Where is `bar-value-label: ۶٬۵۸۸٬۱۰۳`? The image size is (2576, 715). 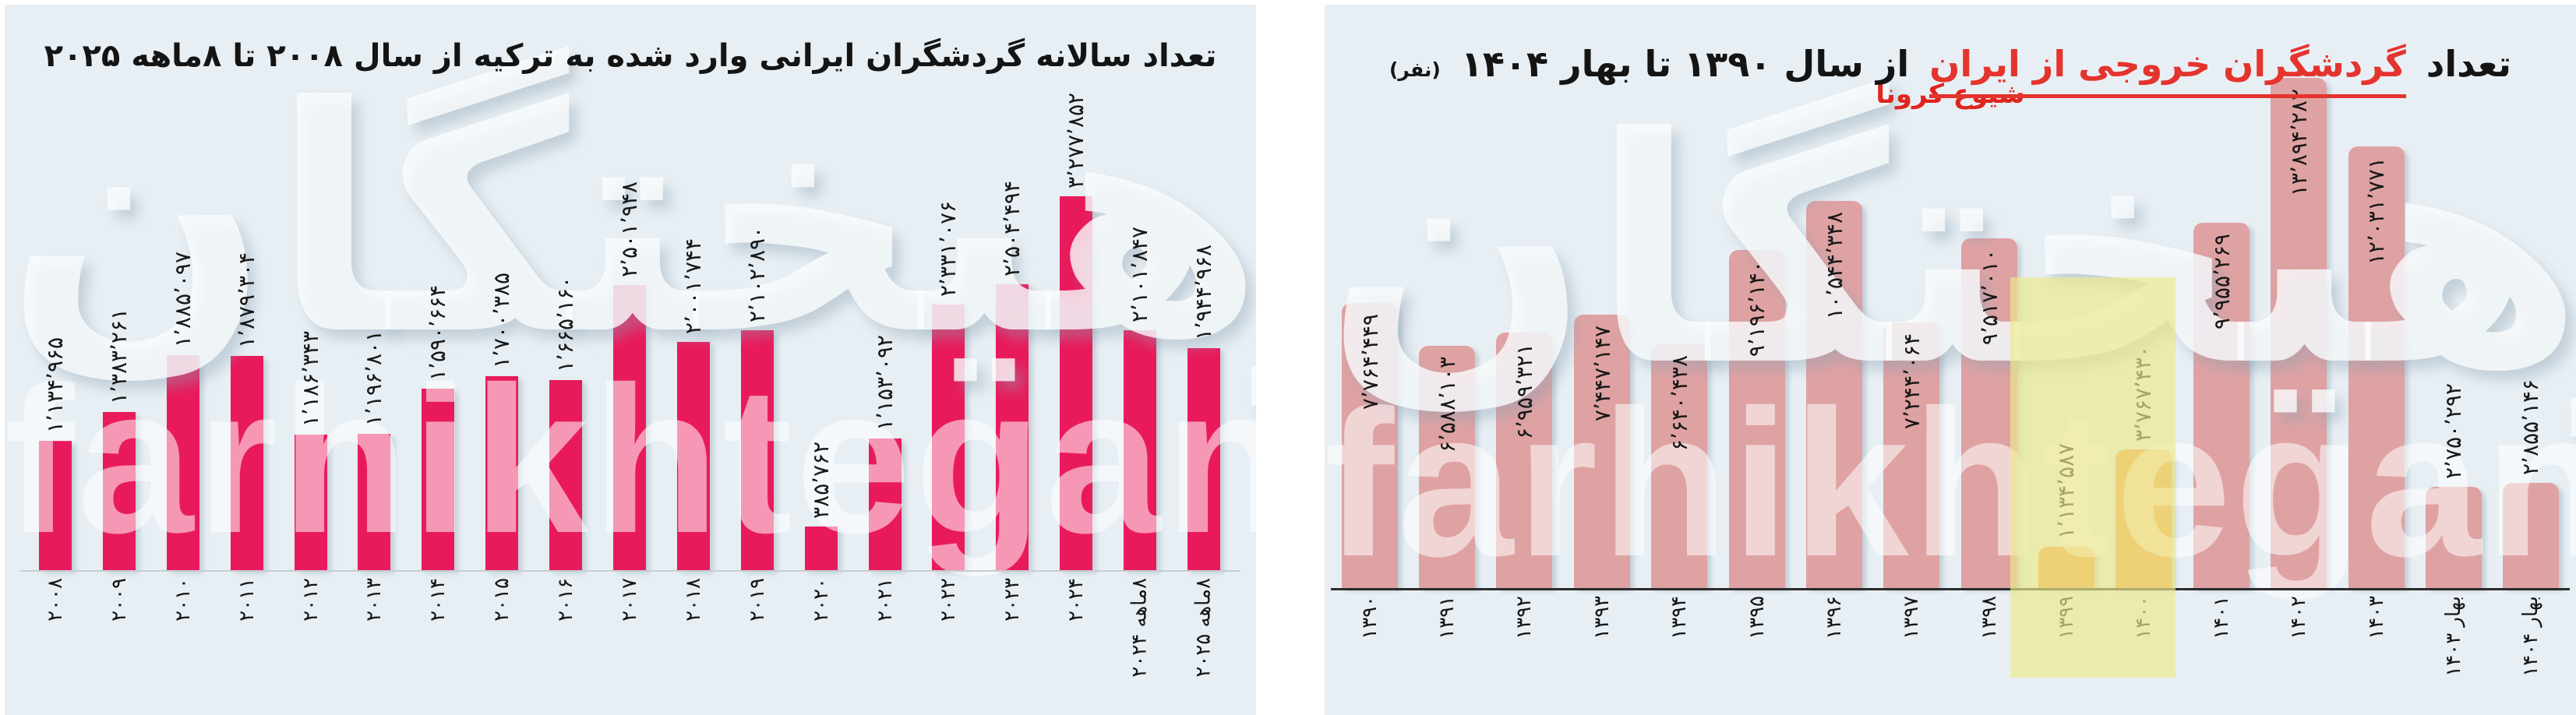 bar-value-label: ۶٬۵۸۸٬۱۰۳ is located at coordinates (1447, 405).